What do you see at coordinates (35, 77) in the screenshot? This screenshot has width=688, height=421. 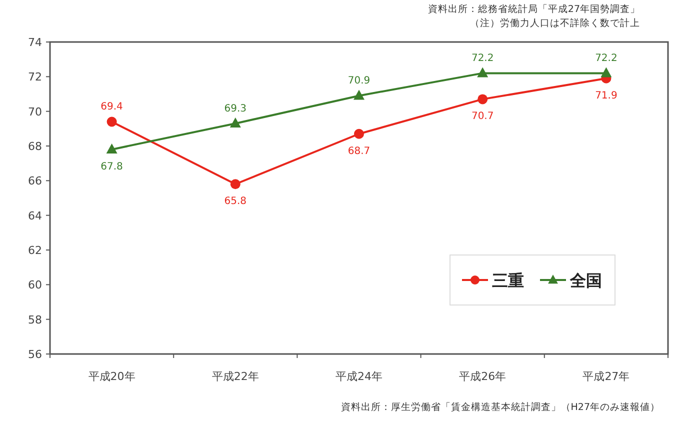 I see `y-tick-label: 72` at bounding box center [35, 77].